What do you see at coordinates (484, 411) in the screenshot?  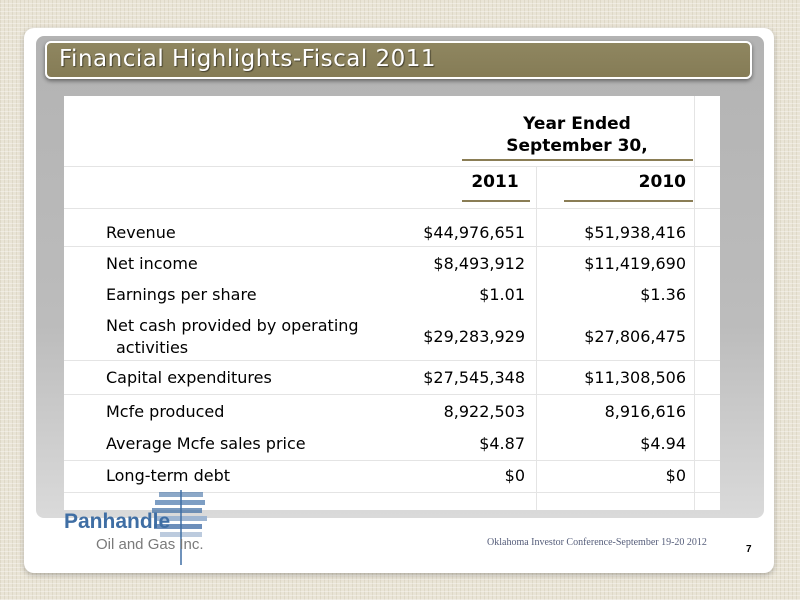 I see `row-value-2011: 8,922,503` at bounding box center [484, 411].